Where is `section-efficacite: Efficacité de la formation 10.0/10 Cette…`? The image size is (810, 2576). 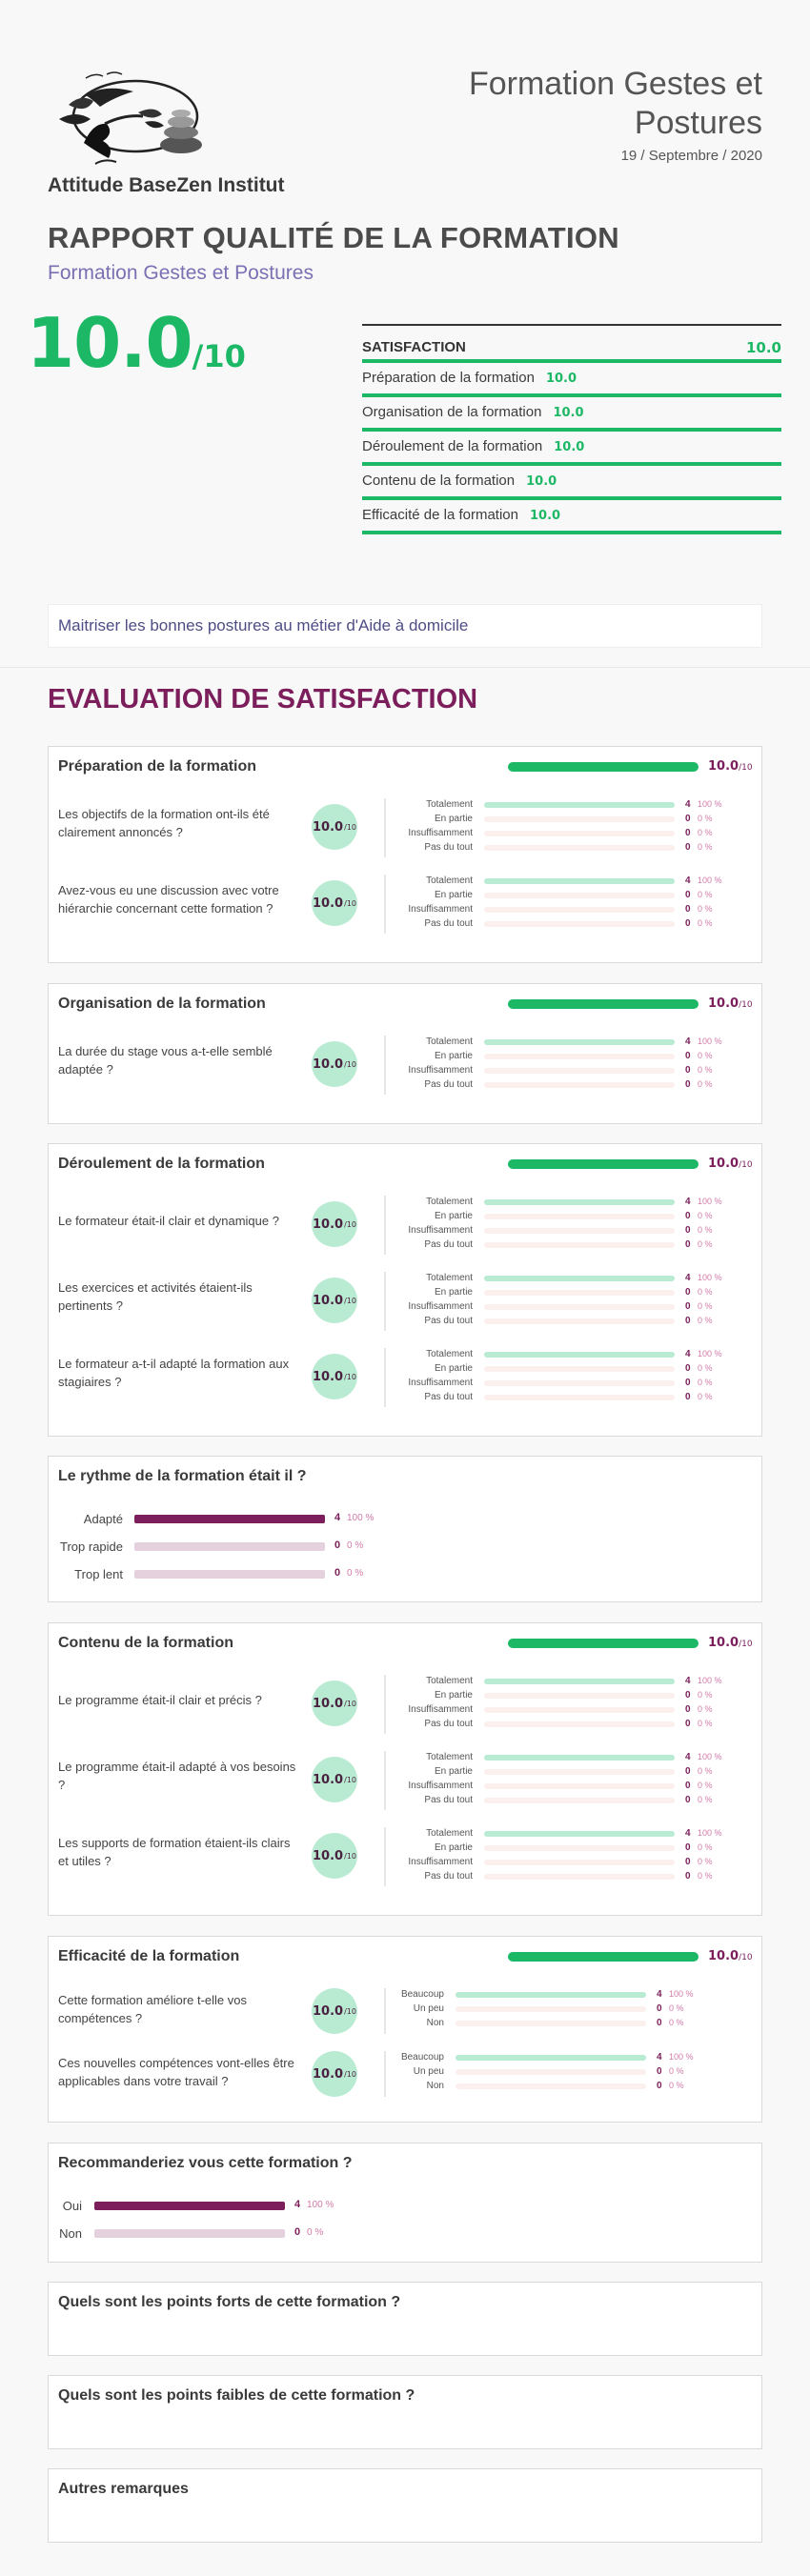 section-efficacite: Efficacité de la formation 10.0/10 Cette… is located at coordinates (405, 2030).